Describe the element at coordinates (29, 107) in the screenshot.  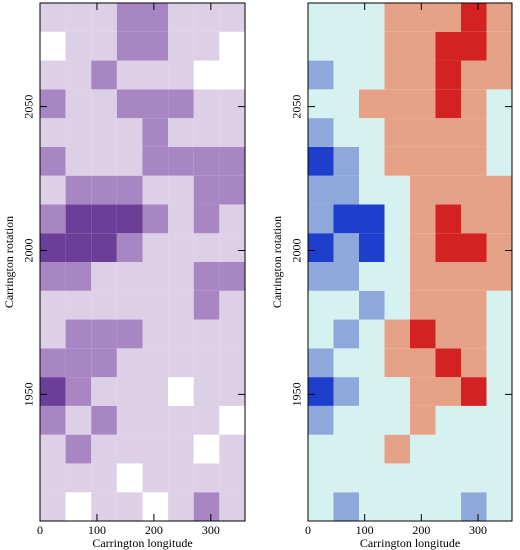
I see `y-tick-label: 2050` at that location.